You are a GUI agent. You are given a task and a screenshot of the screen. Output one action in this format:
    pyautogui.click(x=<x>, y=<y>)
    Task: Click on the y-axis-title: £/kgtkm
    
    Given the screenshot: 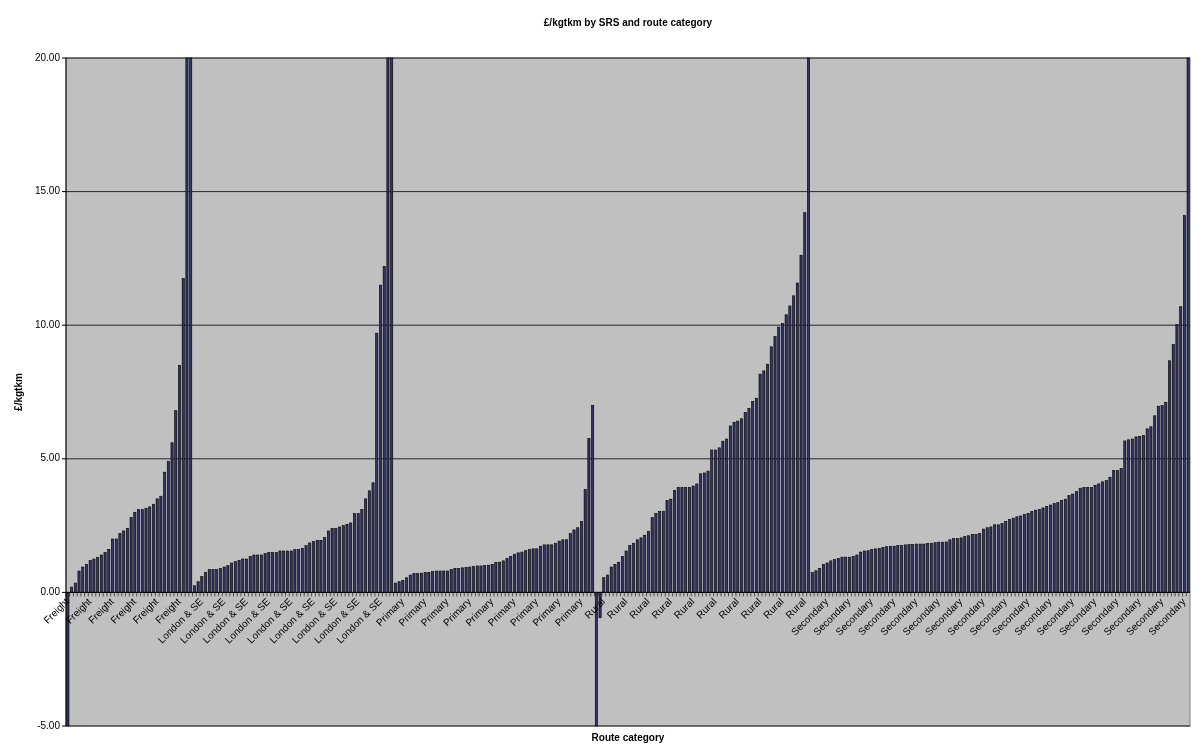 What is the action you would take?
    pyautogui.click(x=18, y=392)
    